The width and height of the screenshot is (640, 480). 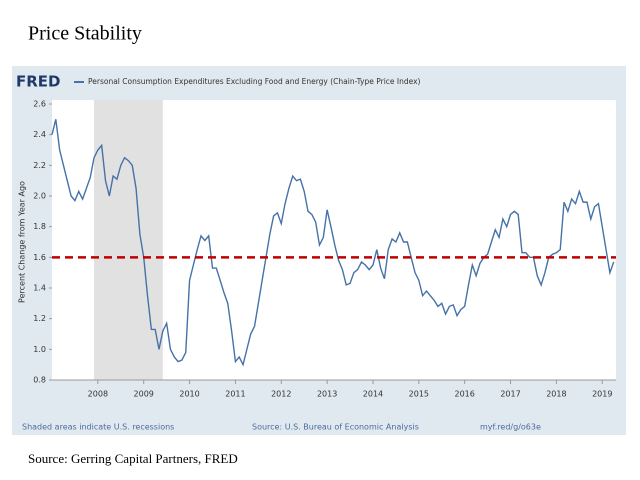 I want to click on y-tick-label: 1.0, so click(x=39, y=349).